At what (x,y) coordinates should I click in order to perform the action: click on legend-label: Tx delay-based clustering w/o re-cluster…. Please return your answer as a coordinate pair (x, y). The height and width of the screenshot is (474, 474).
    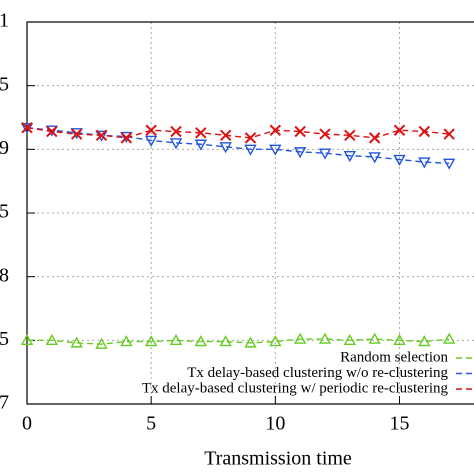
    Looking at the image, I should click on (317, 373).